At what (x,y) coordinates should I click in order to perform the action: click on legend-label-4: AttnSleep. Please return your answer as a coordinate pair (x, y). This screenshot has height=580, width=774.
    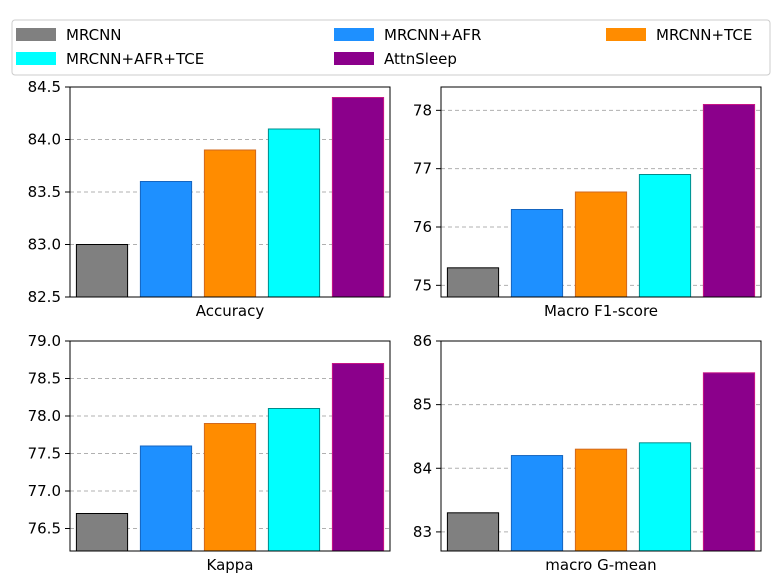
    Looking at the image, I should click on (420, 59).